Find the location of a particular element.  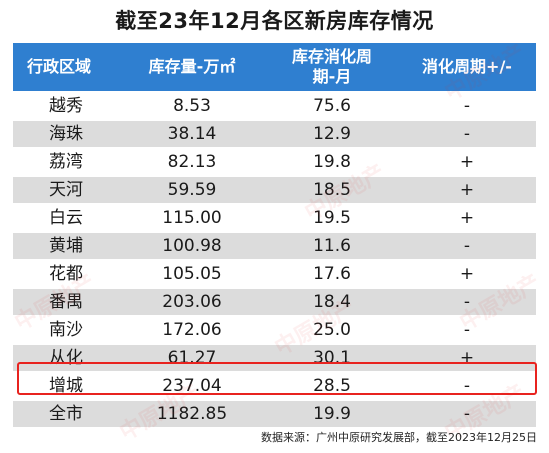

header-cycle: 库存消化周期-月 is located at coordinates (332, 67).